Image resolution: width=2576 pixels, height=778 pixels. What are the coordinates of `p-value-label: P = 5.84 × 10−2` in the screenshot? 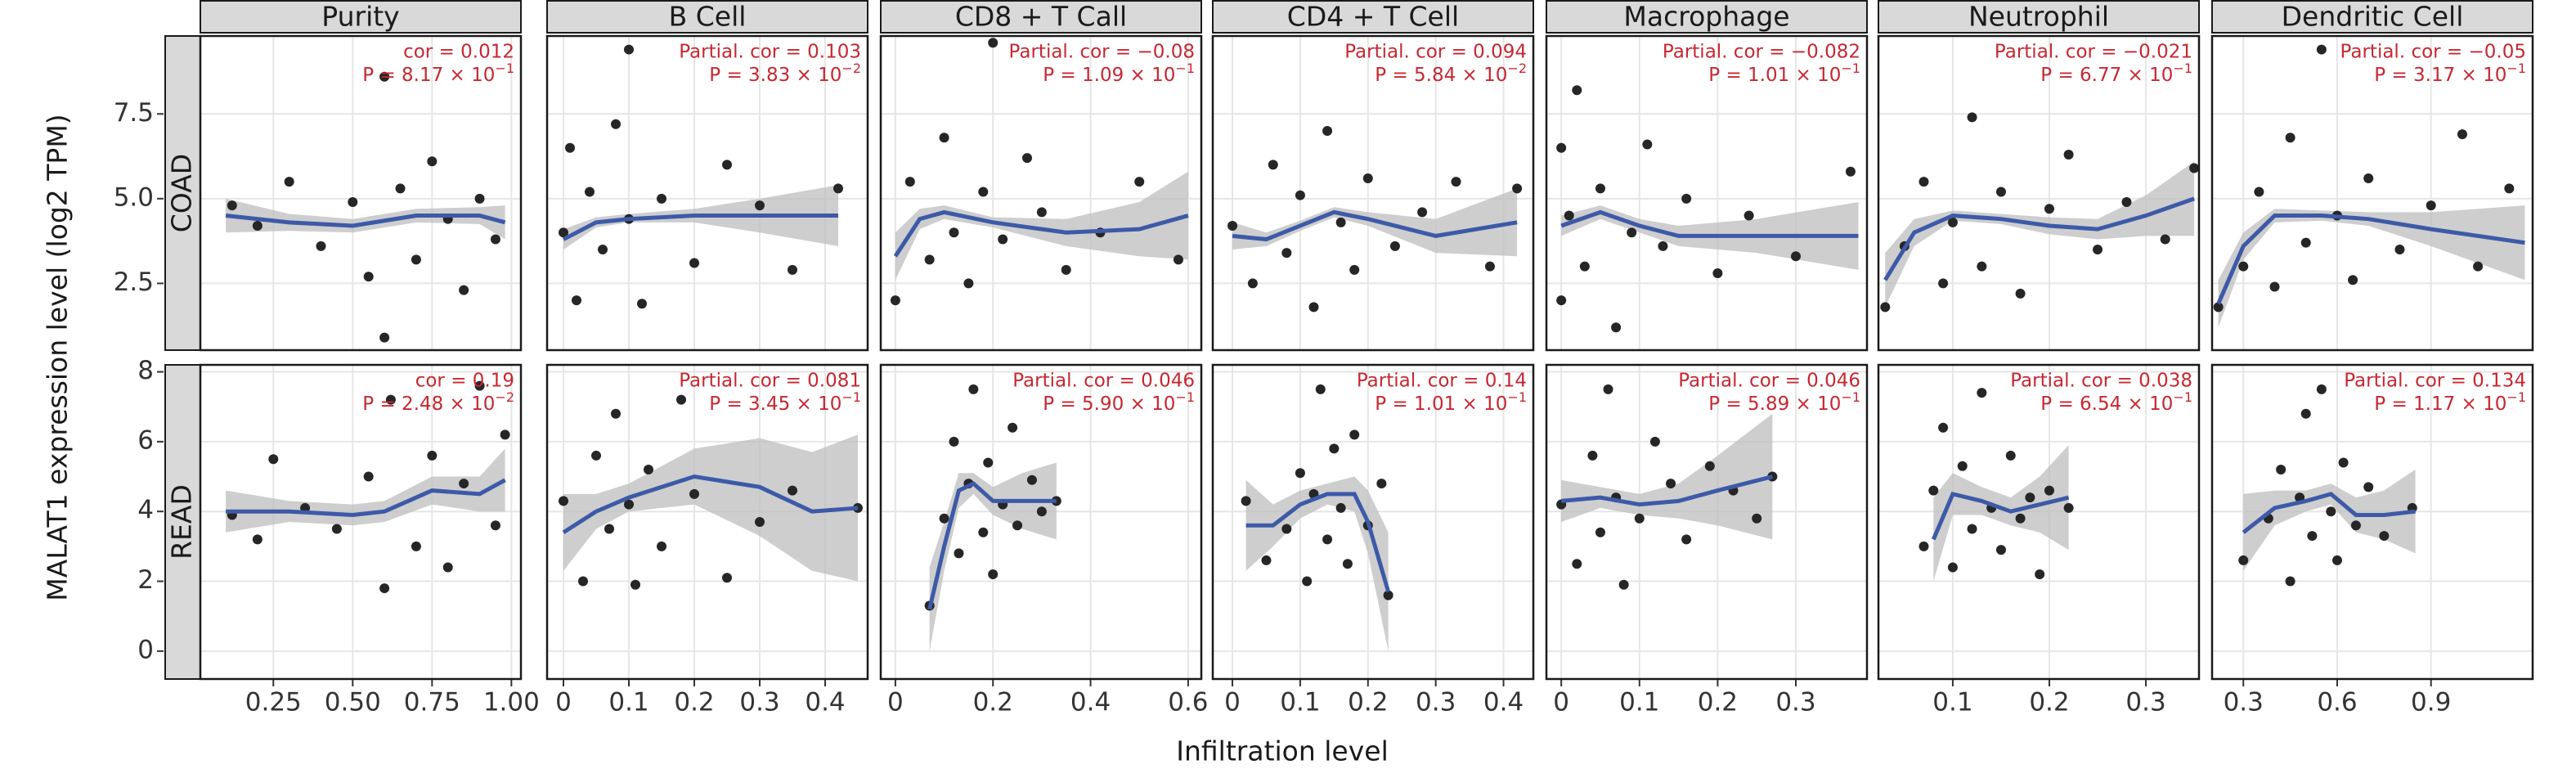 It's located at (1451, 73).